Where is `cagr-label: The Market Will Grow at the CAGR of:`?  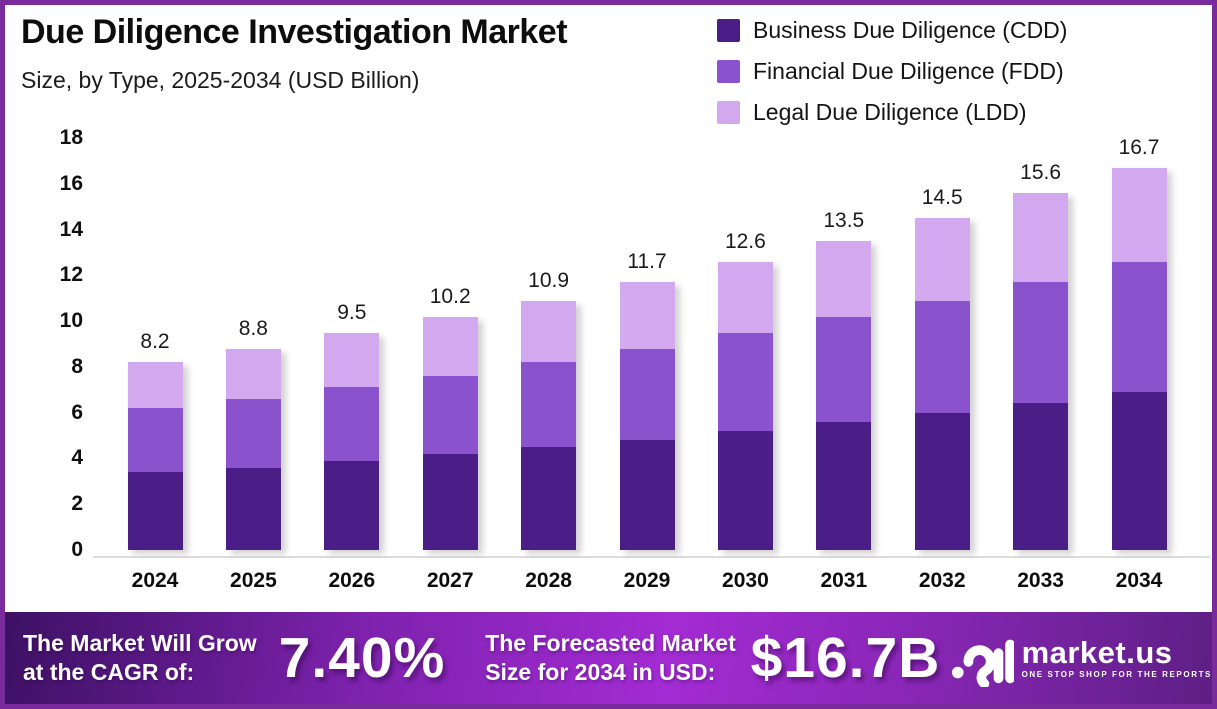 cagr-label: The Market Will Grow at the CAGR of: is located at coordinates (140, 658).